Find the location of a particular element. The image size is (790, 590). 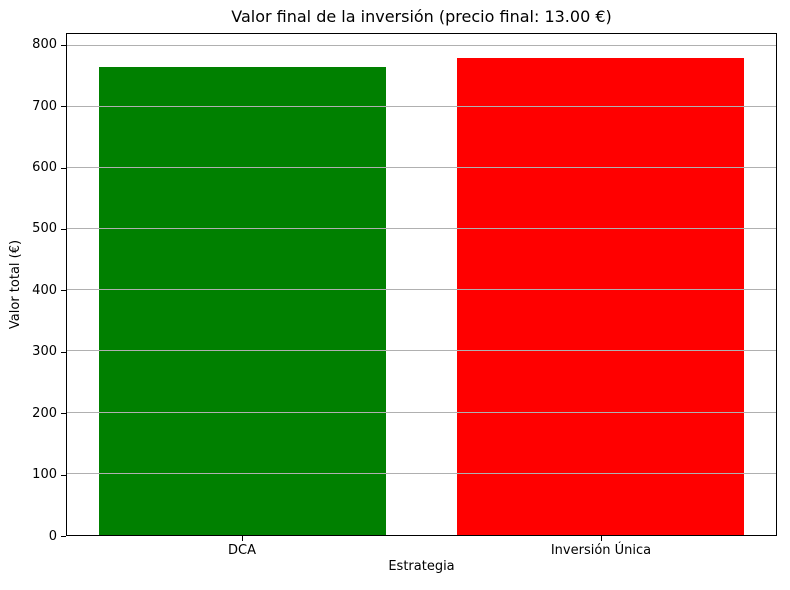

x-tick-label: DCA is located at coordinates (242, 550).